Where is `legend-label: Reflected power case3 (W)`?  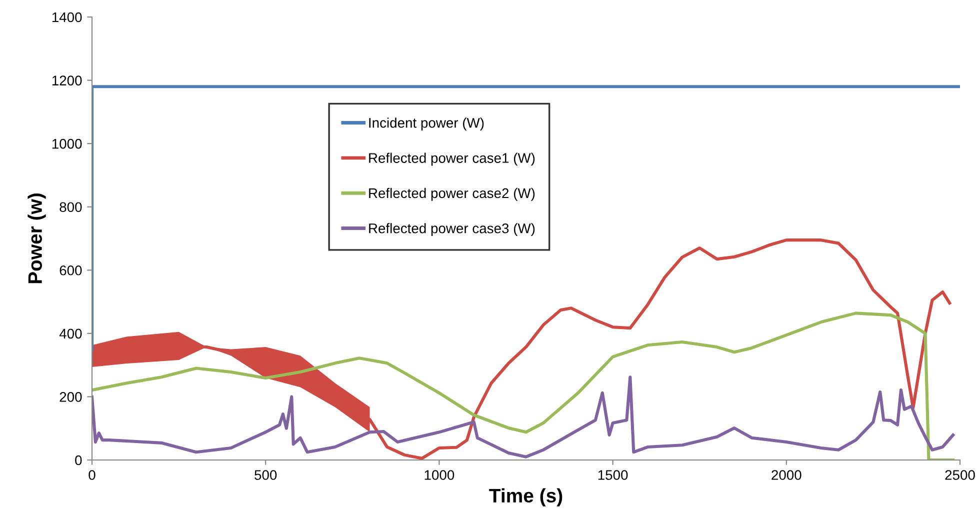 legend-label: Reflected power case3 (W) is located at coordinates (452, 229).